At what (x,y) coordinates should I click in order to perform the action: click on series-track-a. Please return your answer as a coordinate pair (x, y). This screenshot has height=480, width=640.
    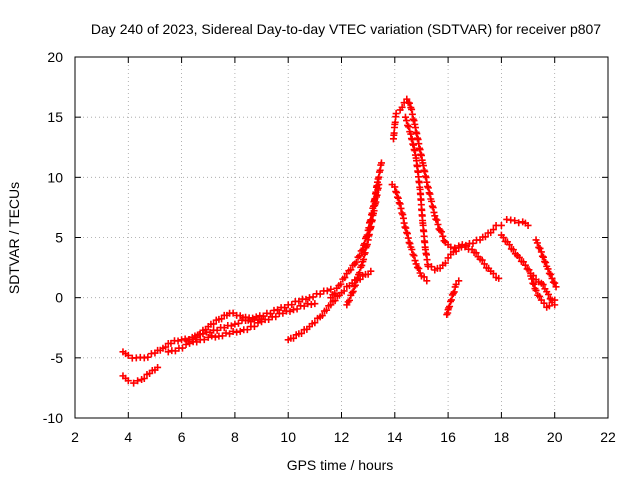
    Looking at the image, I should click on (227, 323).